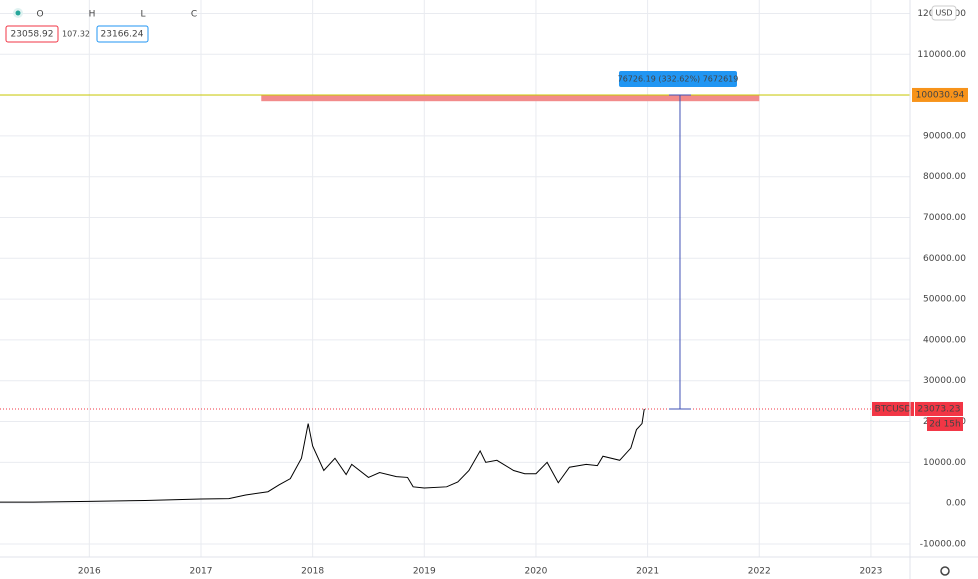  Describe the element at coordinates (945, 571) in the screenshot. I see `settings-gear` at that location.